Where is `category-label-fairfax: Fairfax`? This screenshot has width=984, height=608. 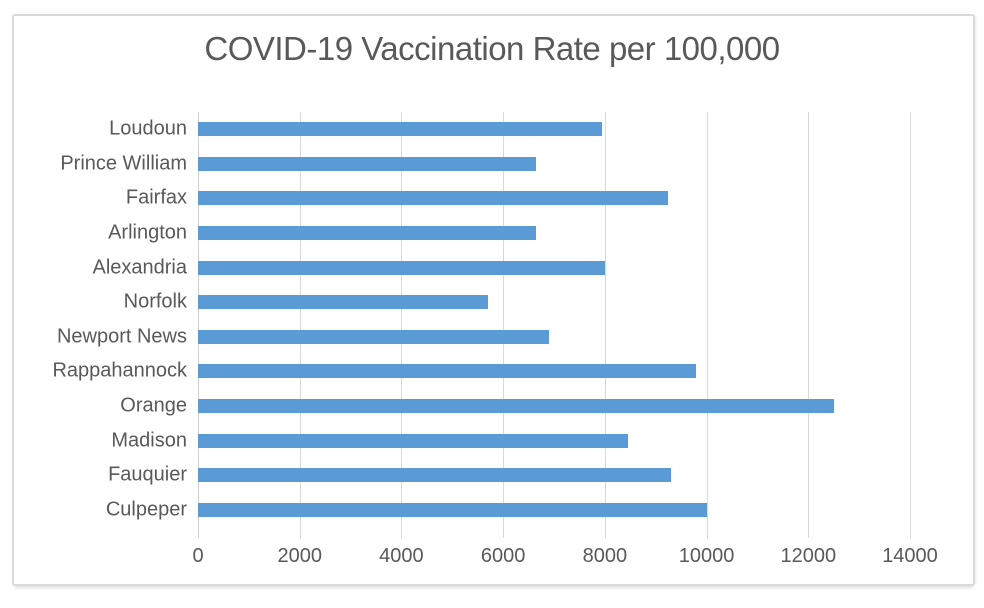 category-label-fairfax: Fairfax is located at coordinates (156, 197).